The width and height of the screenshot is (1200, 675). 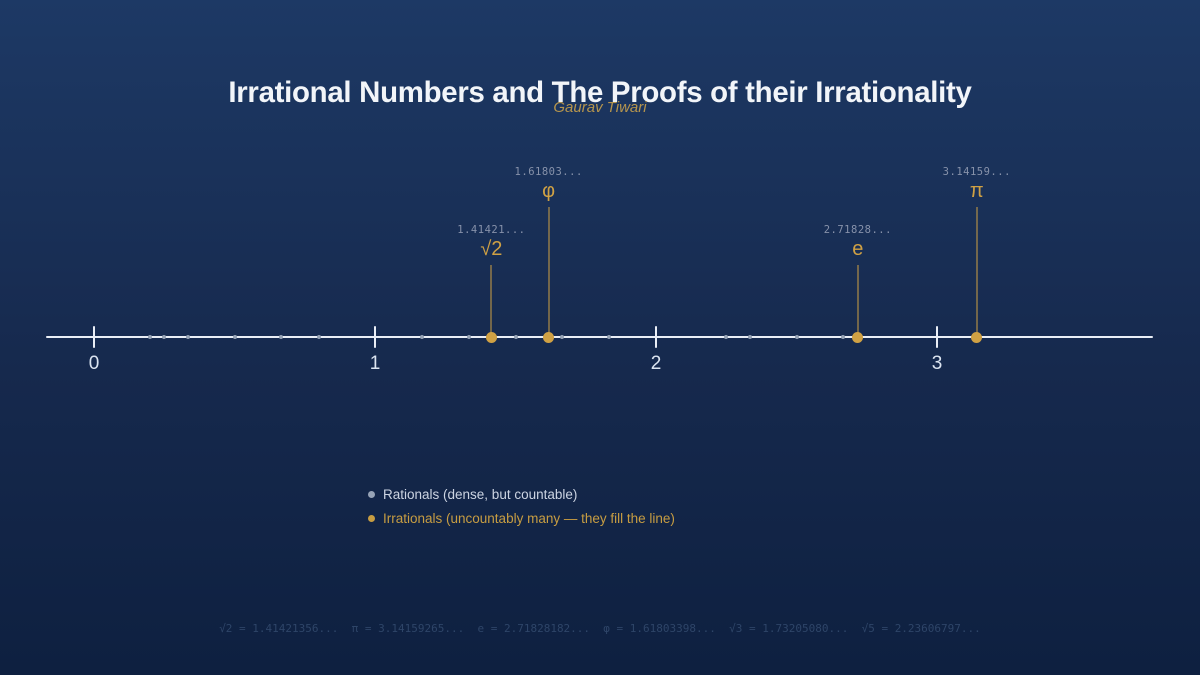 What do you see at coordinates (371, 494) in the screenshot?
I see `rationals-dot-icon` at bounding box center [371, 494].